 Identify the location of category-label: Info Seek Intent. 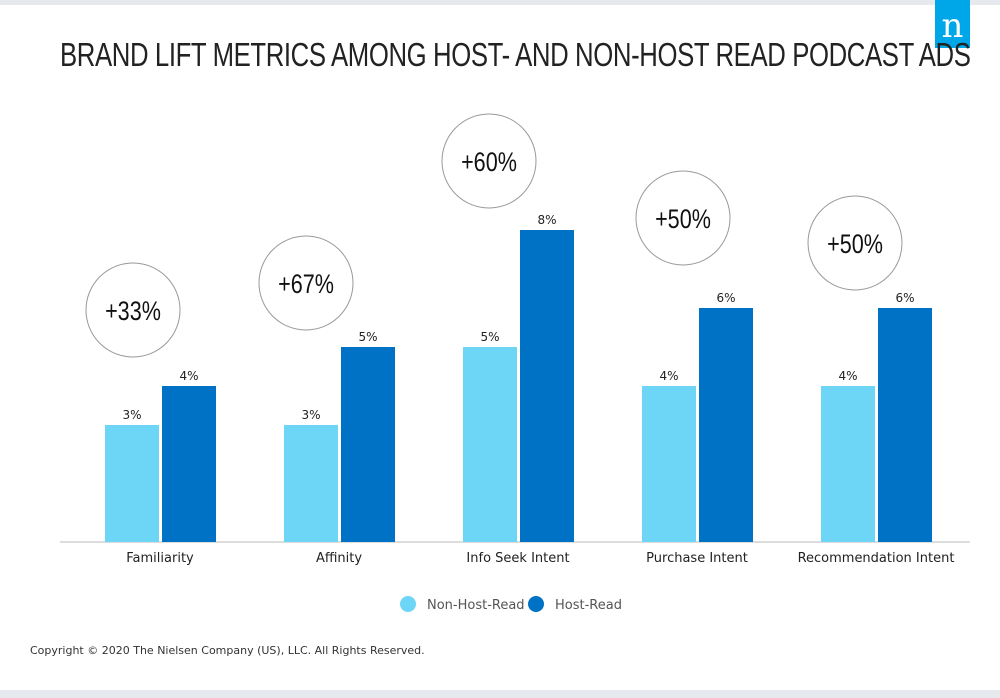
(517, 558).